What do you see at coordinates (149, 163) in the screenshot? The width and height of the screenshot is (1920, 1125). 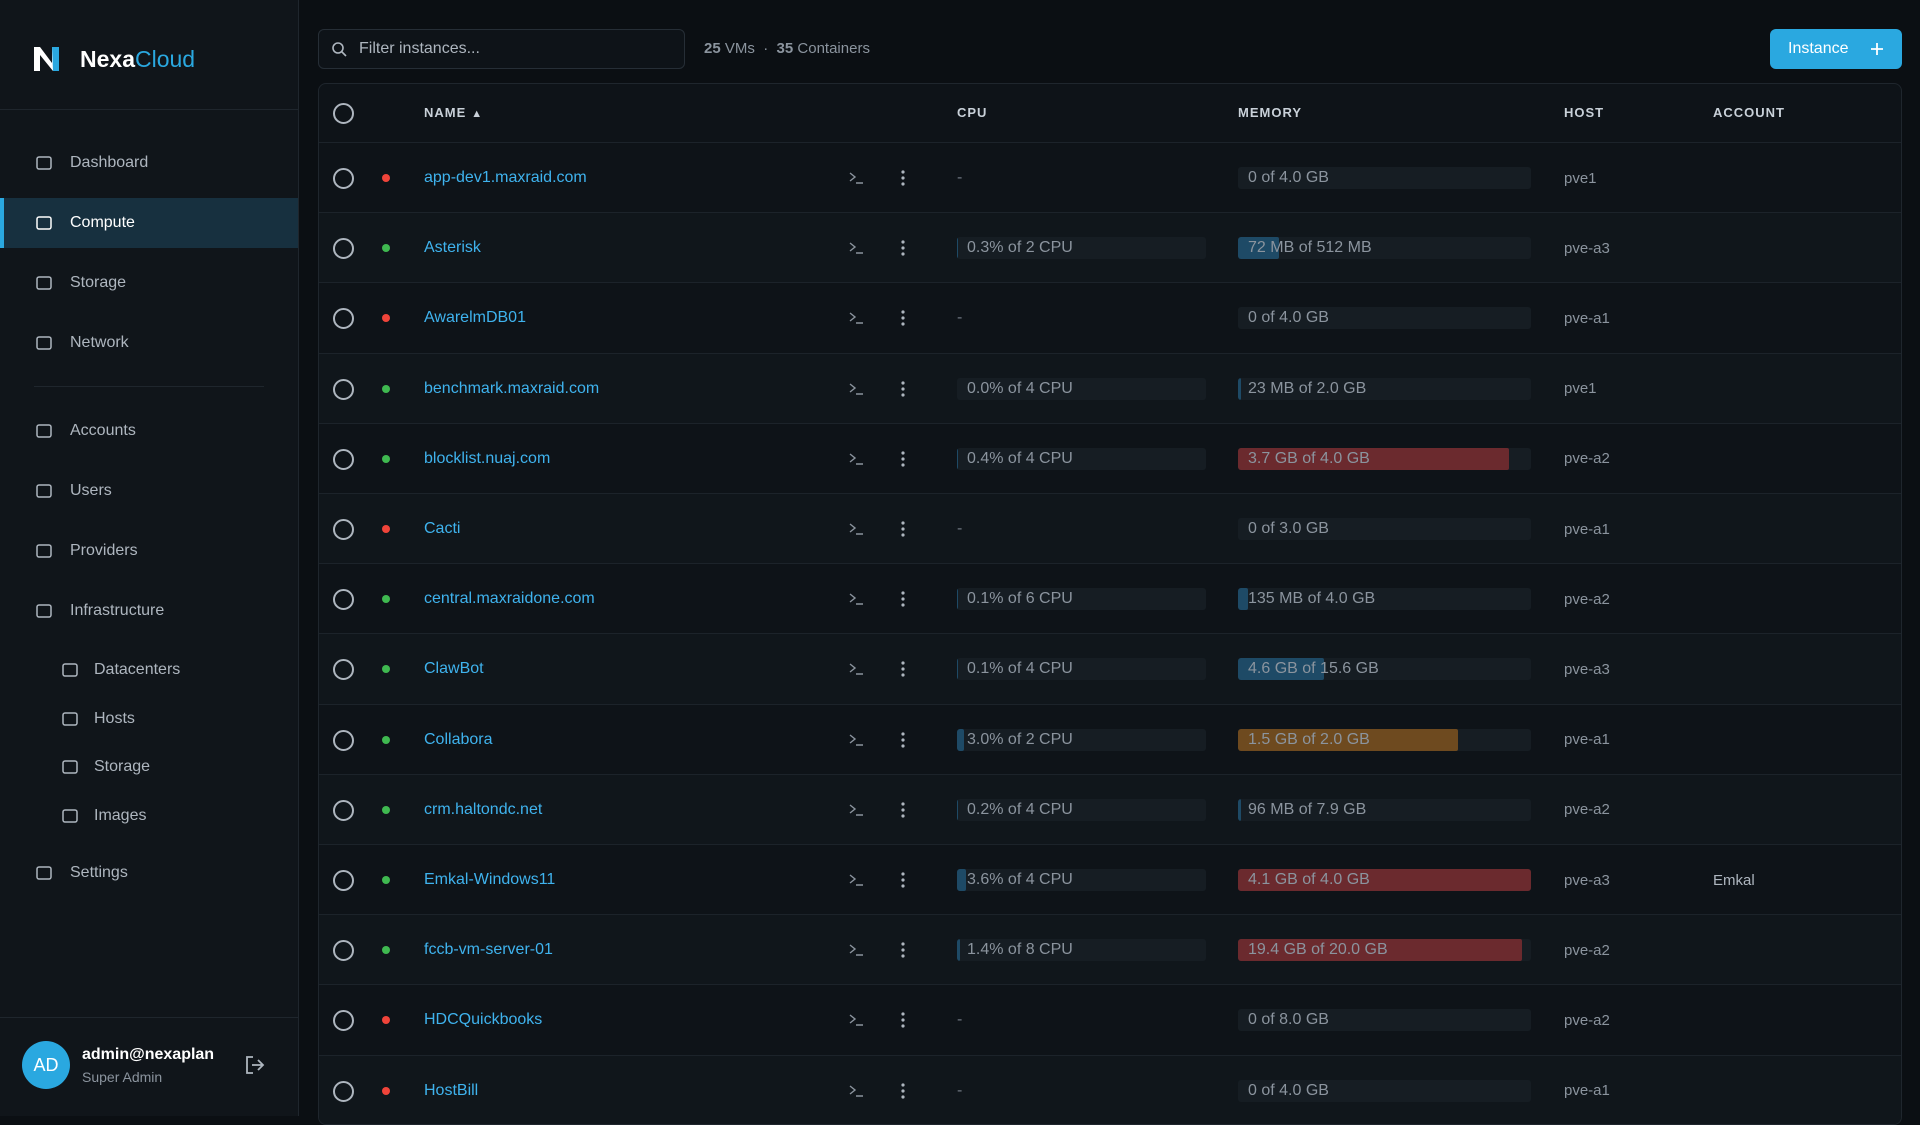 I see `nav-item: Dashboard` at bounding box center [149, 163].